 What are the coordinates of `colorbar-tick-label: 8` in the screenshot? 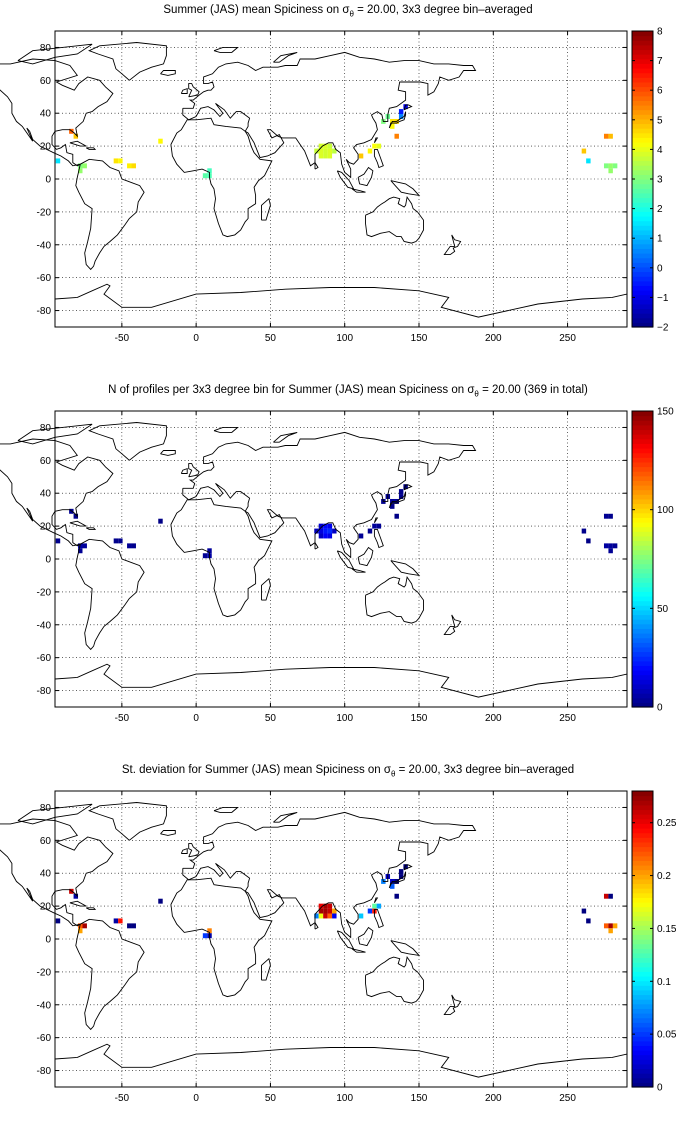 It's located at (660, 32).